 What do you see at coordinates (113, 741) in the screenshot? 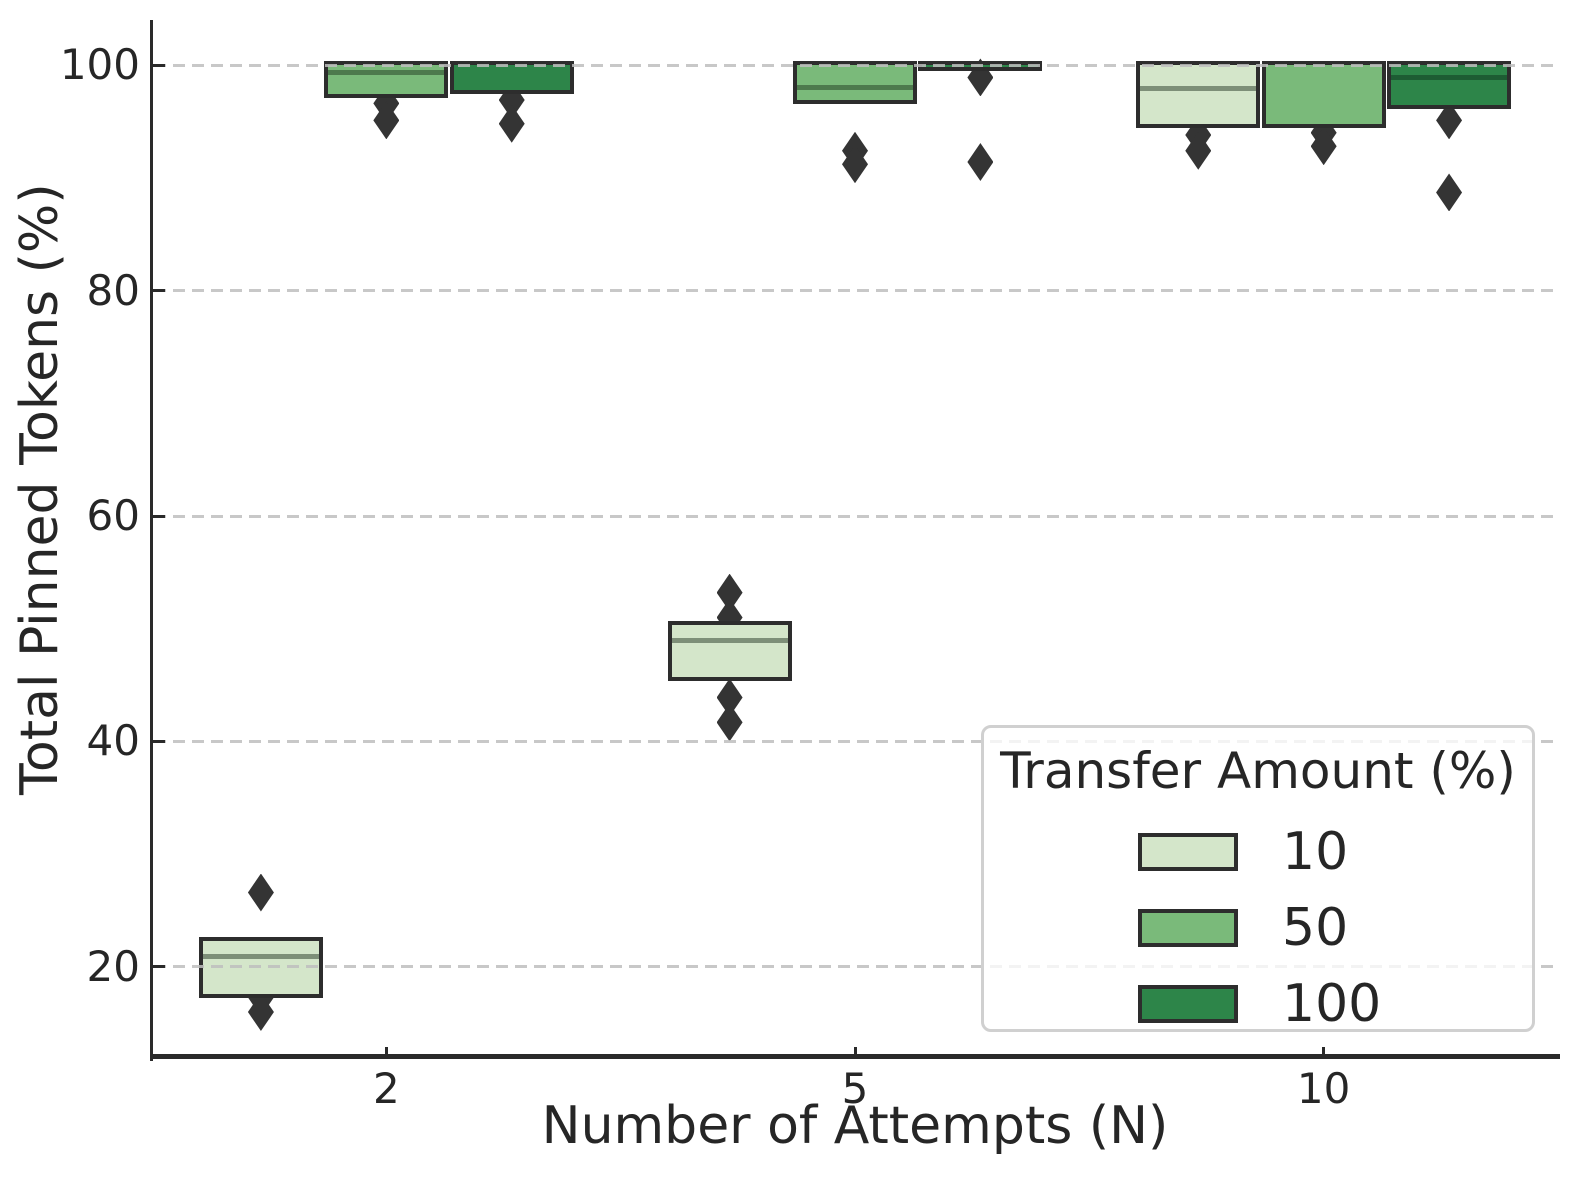
I see `y-tick-label: 40` at bounding box center [113, 741].